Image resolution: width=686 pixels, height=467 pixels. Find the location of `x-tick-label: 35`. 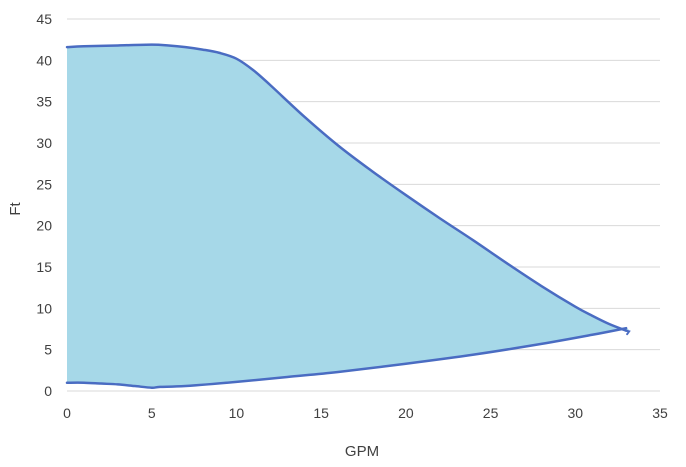

x-tick-label: 35 is located at coordinates (660, 413).